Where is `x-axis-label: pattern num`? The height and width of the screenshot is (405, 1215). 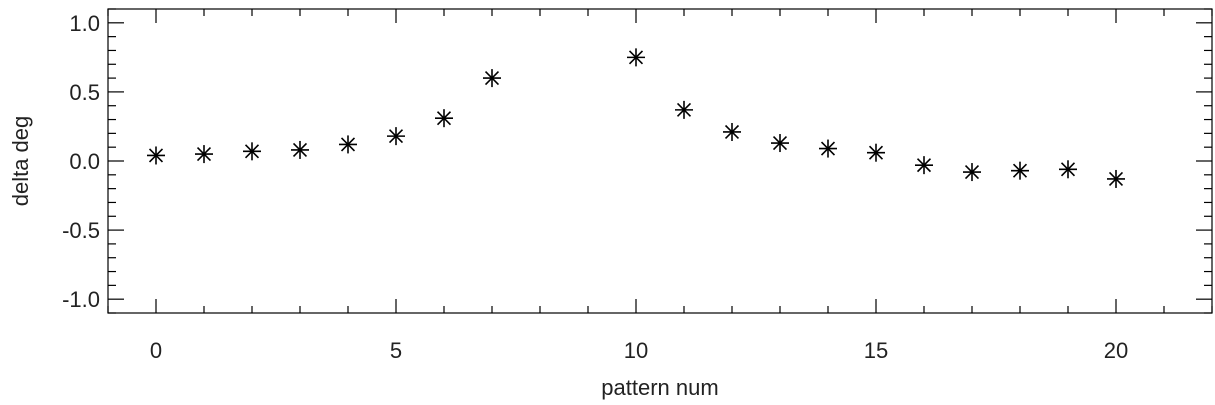
x-axis-label: pattern num is located at coordinates (659, 387).